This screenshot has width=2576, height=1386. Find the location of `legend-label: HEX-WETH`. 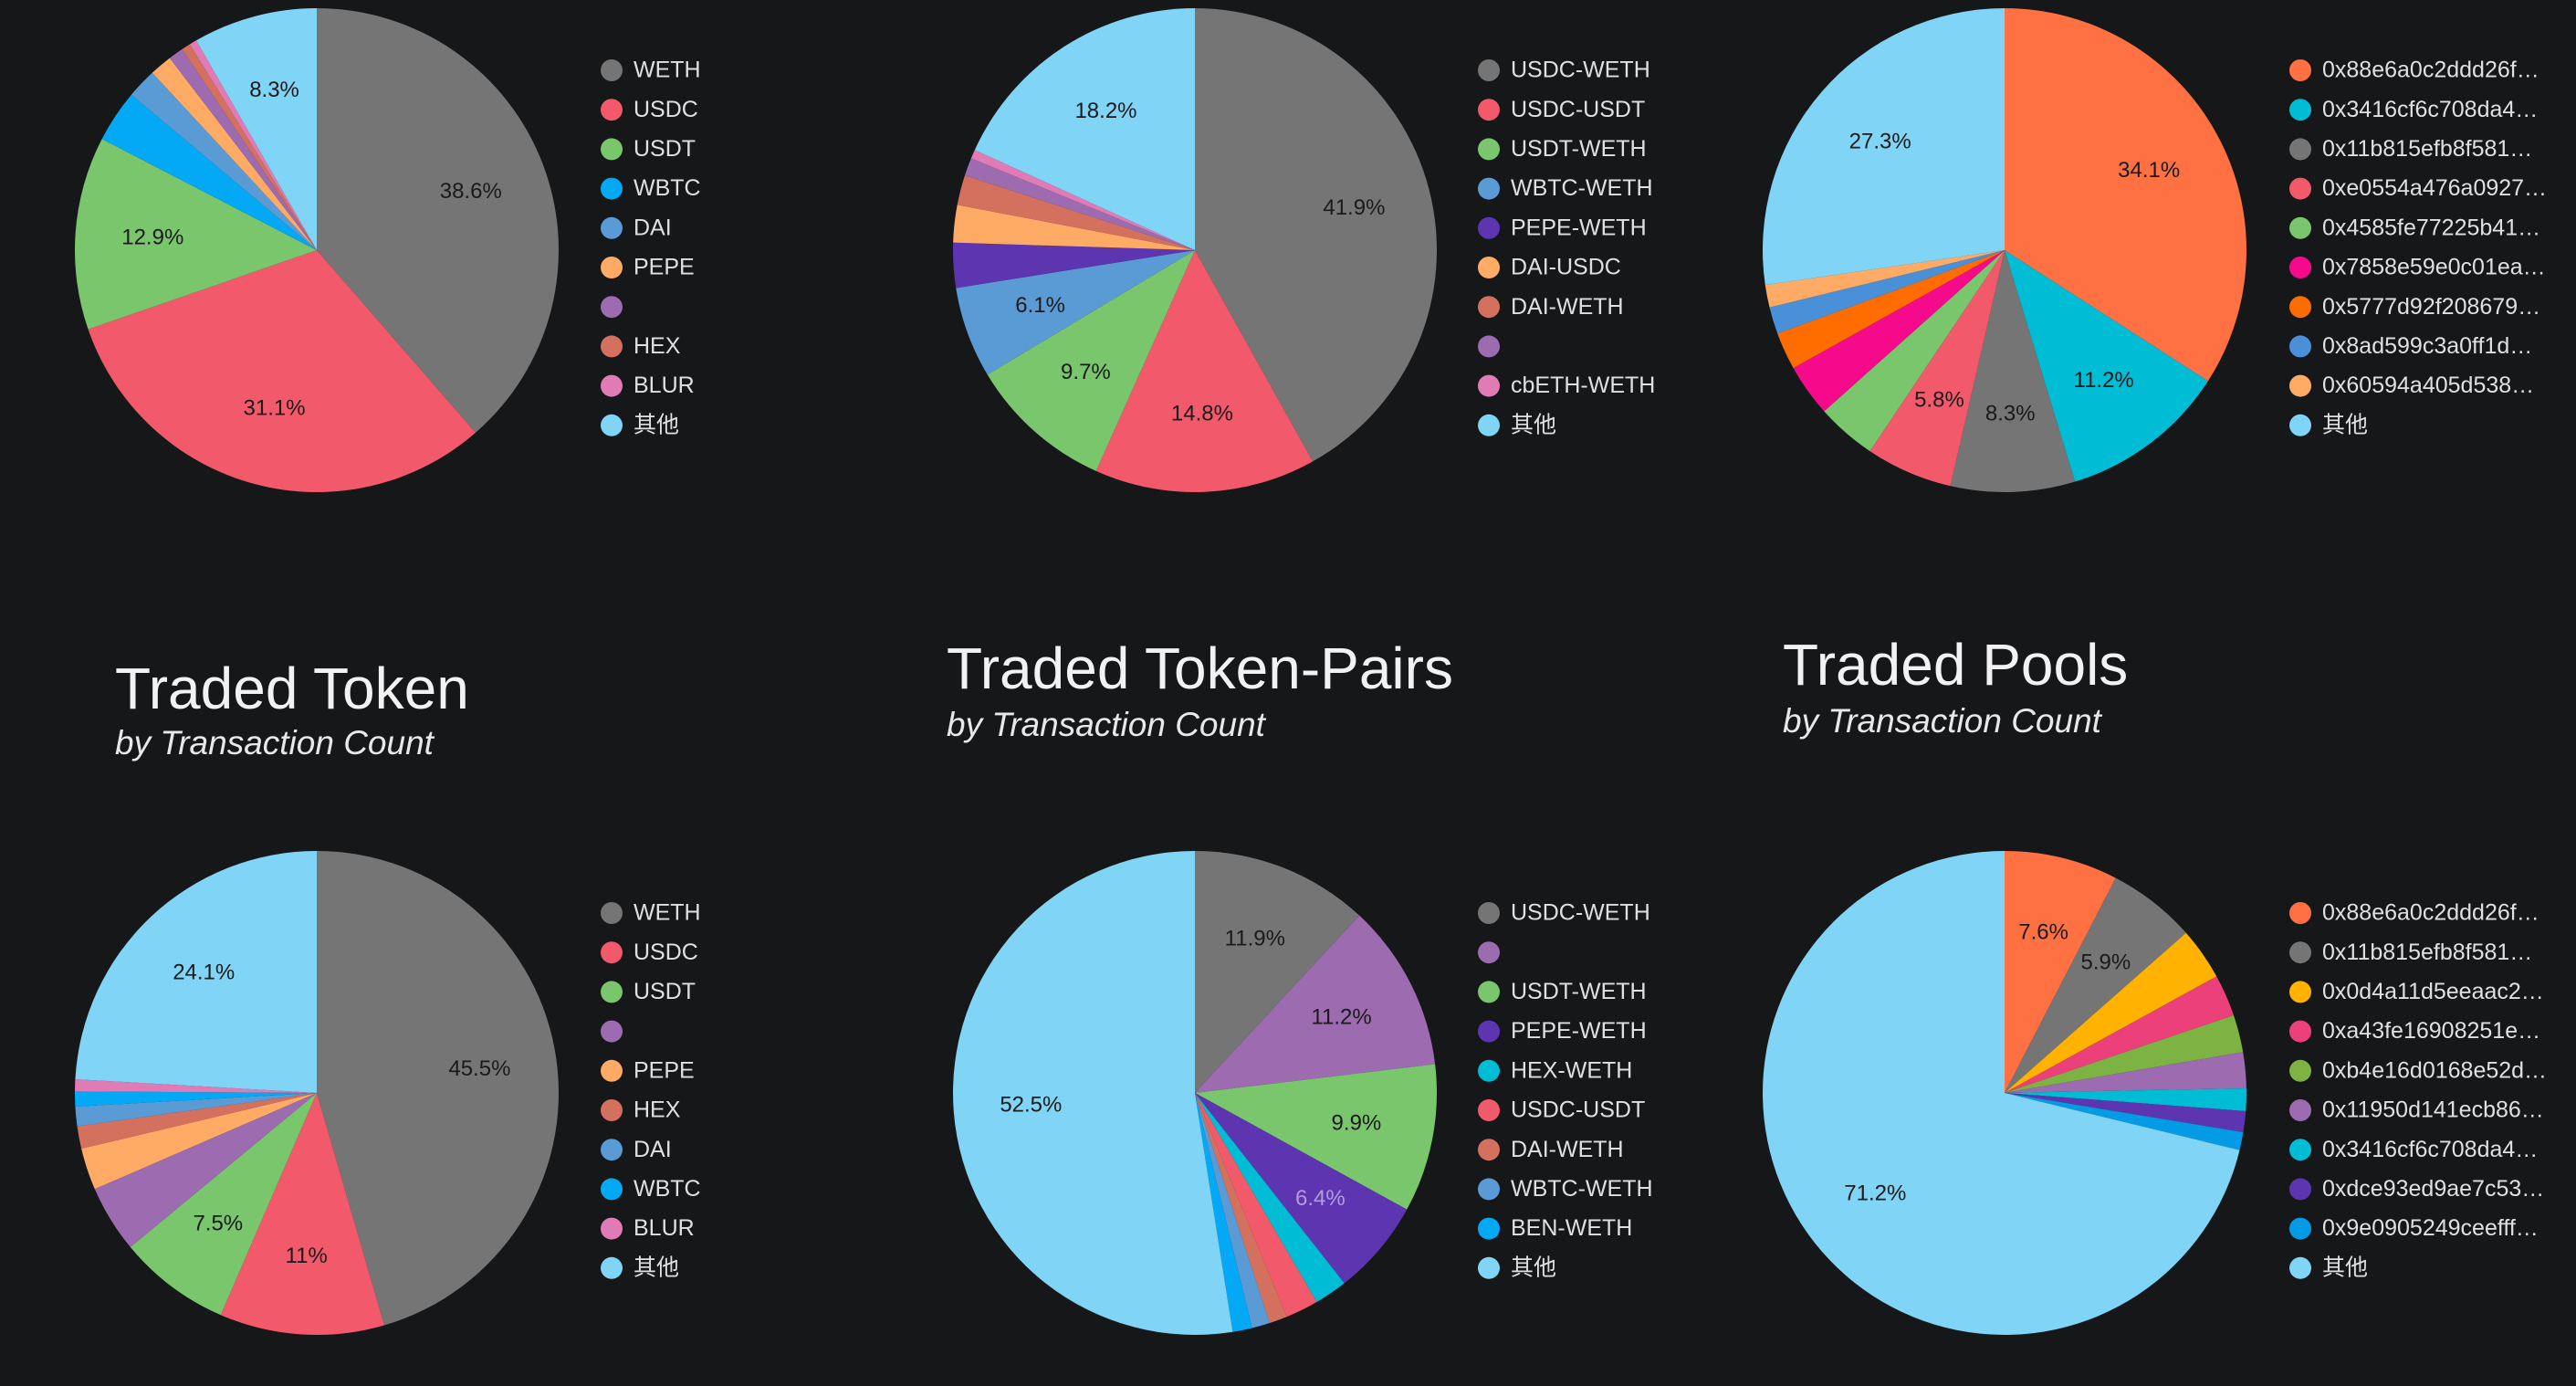

legend-label: HEX-WETH is located at coordinates (1572, 1070).